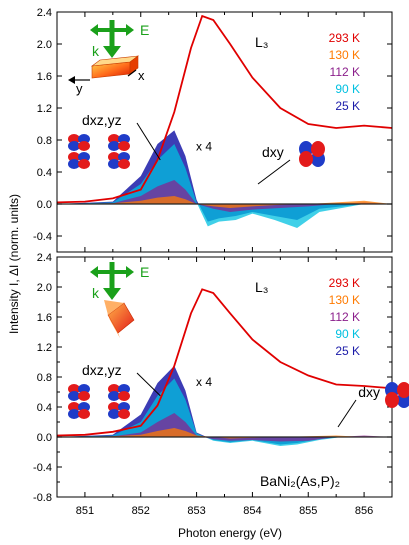  I want to click on crystal-rod-icon, so click(119, 319).